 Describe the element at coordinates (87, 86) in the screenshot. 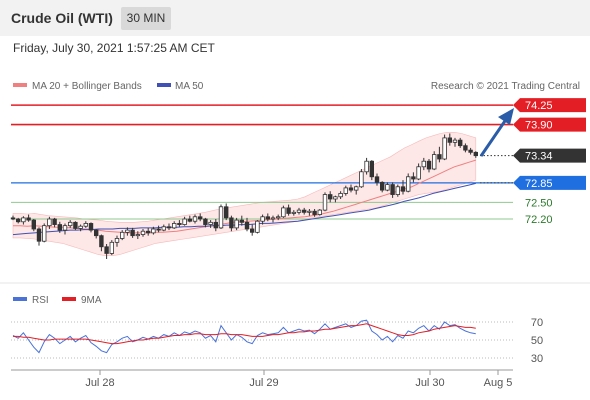

I see `legend-ma20: MA 20 + Bollinger Bands` at that location.